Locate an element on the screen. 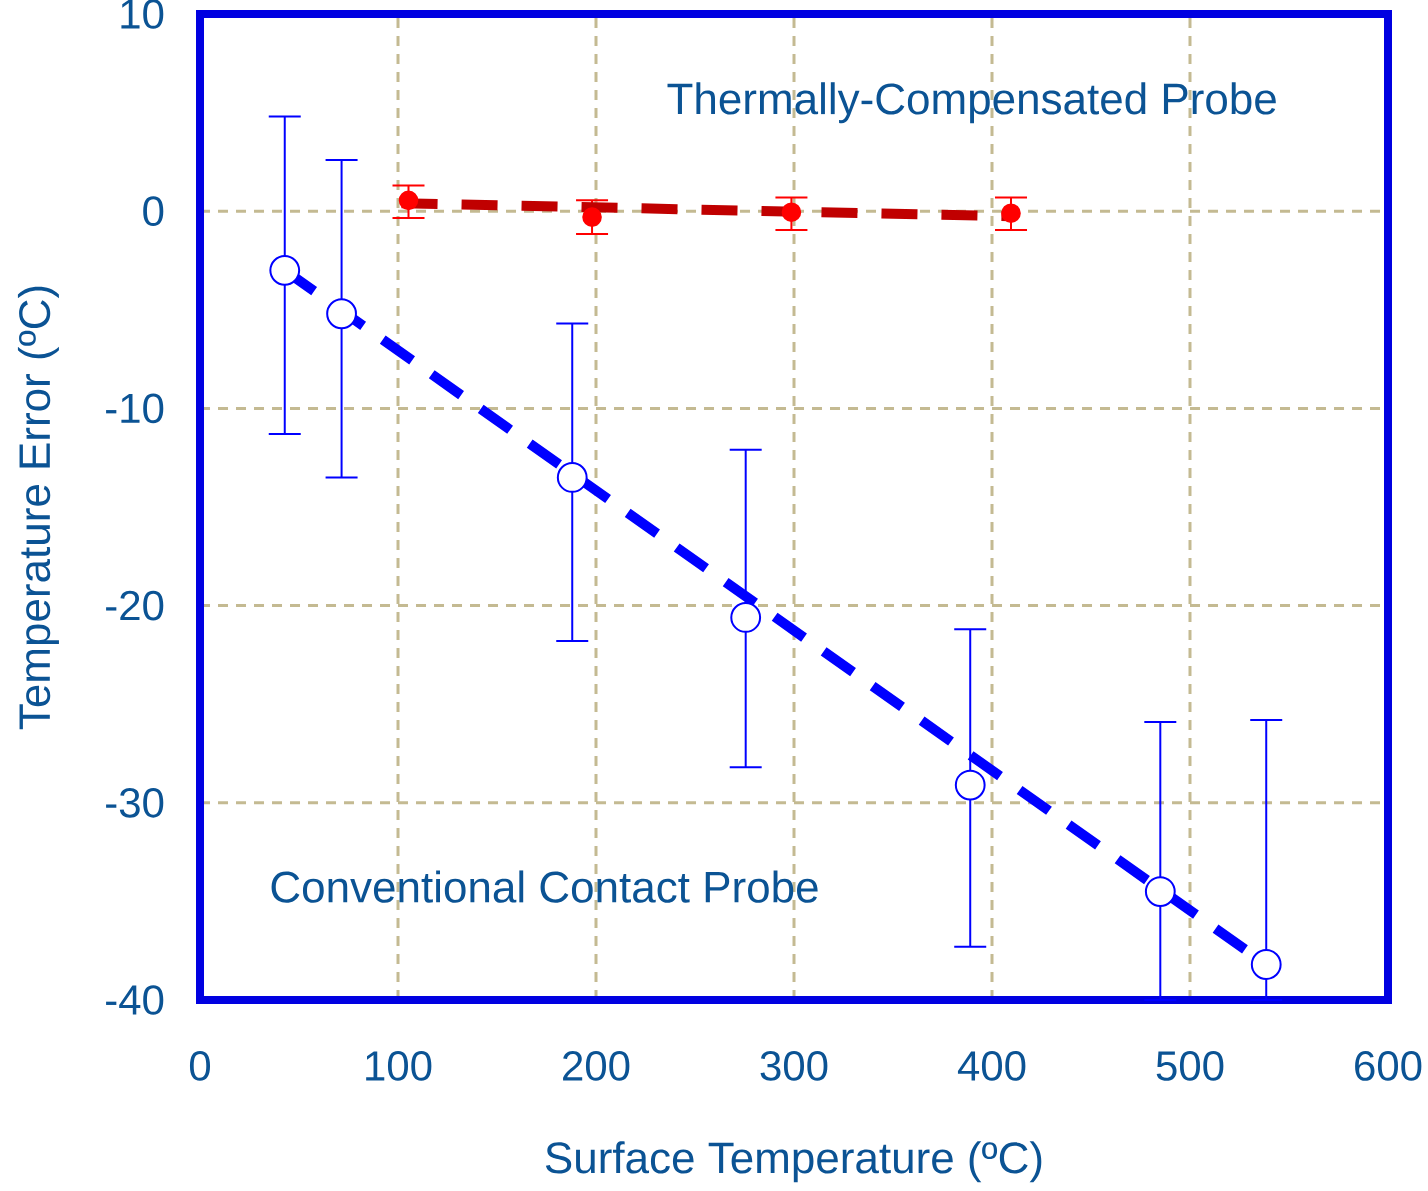 This screenshot has width=1428, height=1191. x-tick-label: 400 is located at coordinates (991, 1066).